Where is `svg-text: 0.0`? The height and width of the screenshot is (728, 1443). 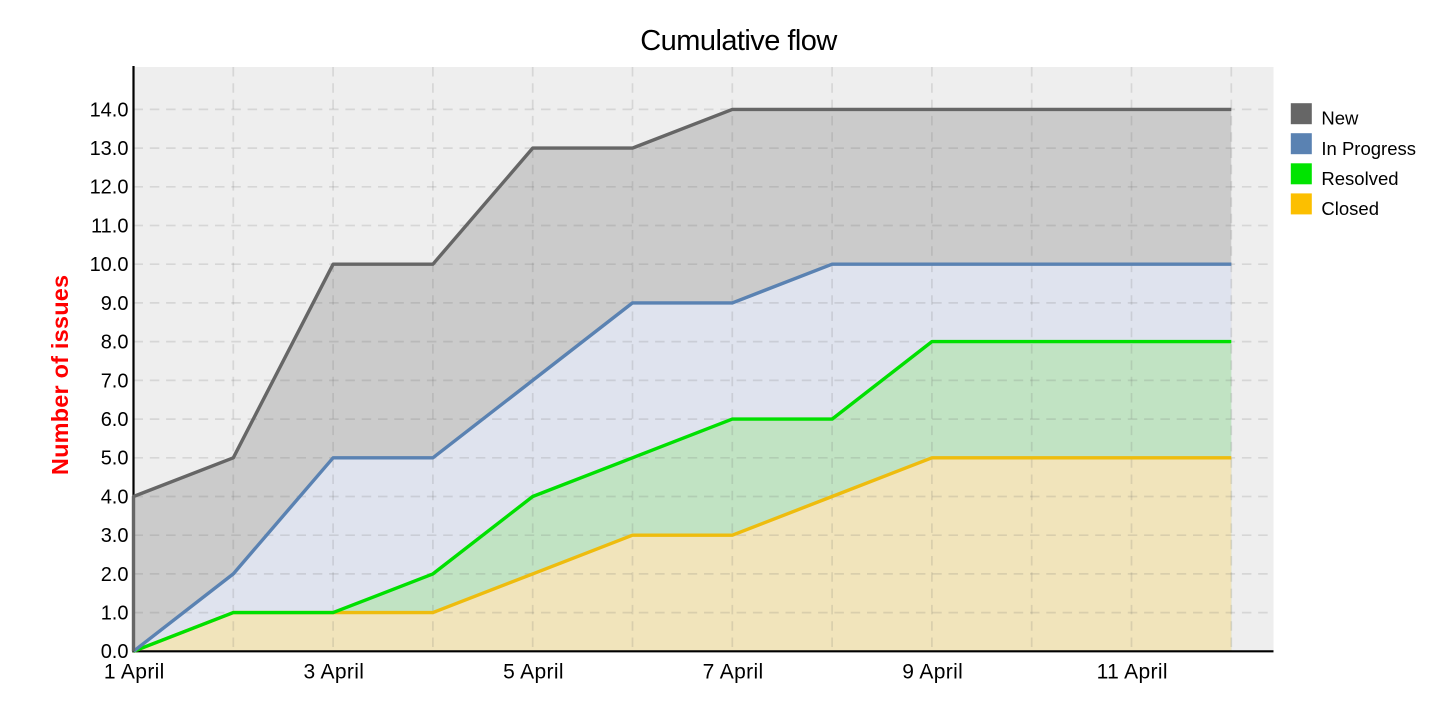
svg-text: 0.0 is located at coordinates (115, 652).